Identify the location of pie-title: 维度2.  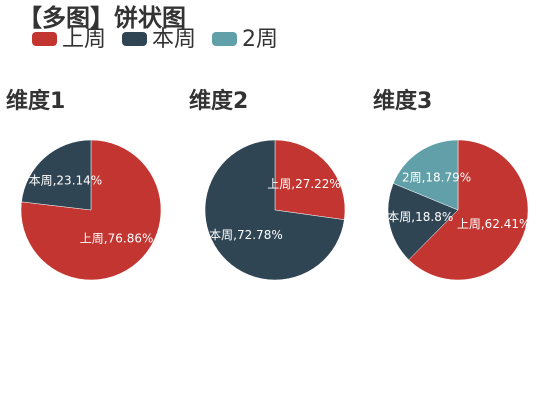
(218, 101).